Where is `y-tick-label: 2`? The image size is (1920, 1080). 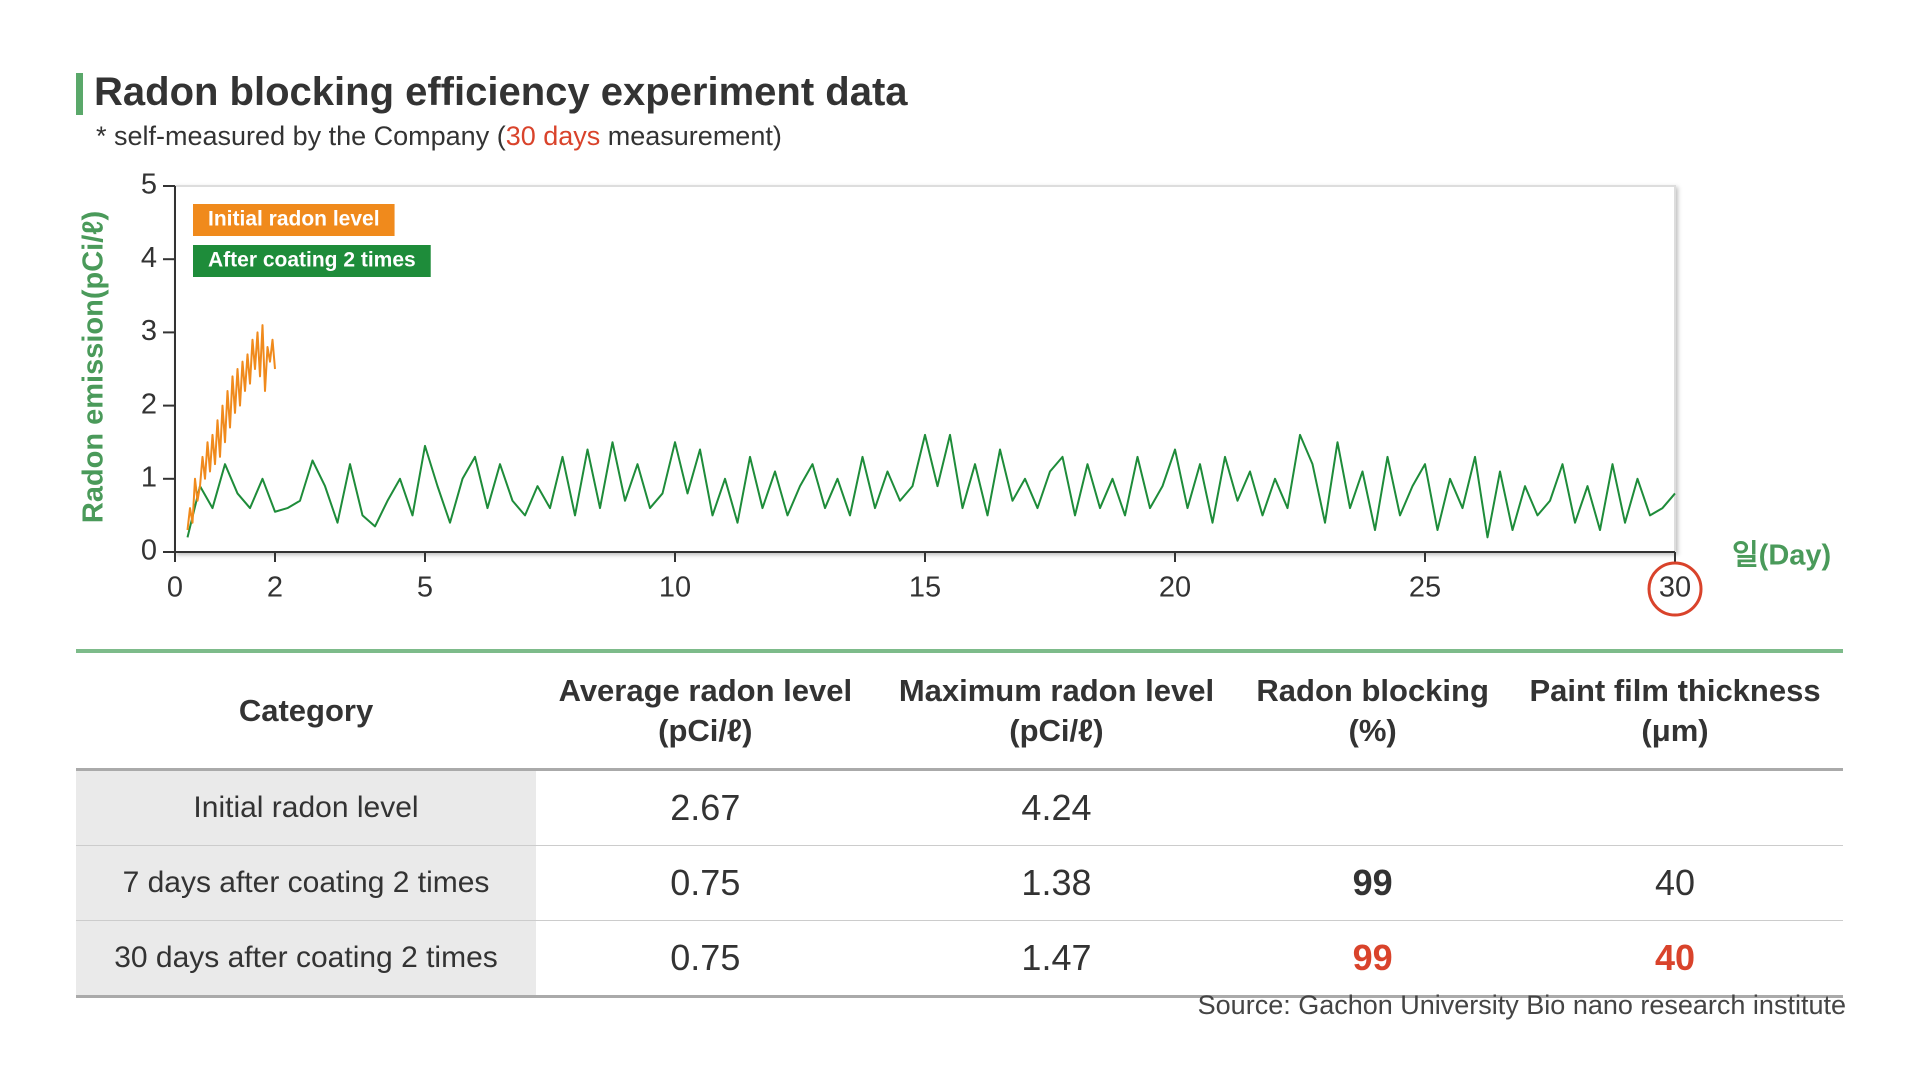 y-tick-label: 2 is located at coordinates (149, 404).